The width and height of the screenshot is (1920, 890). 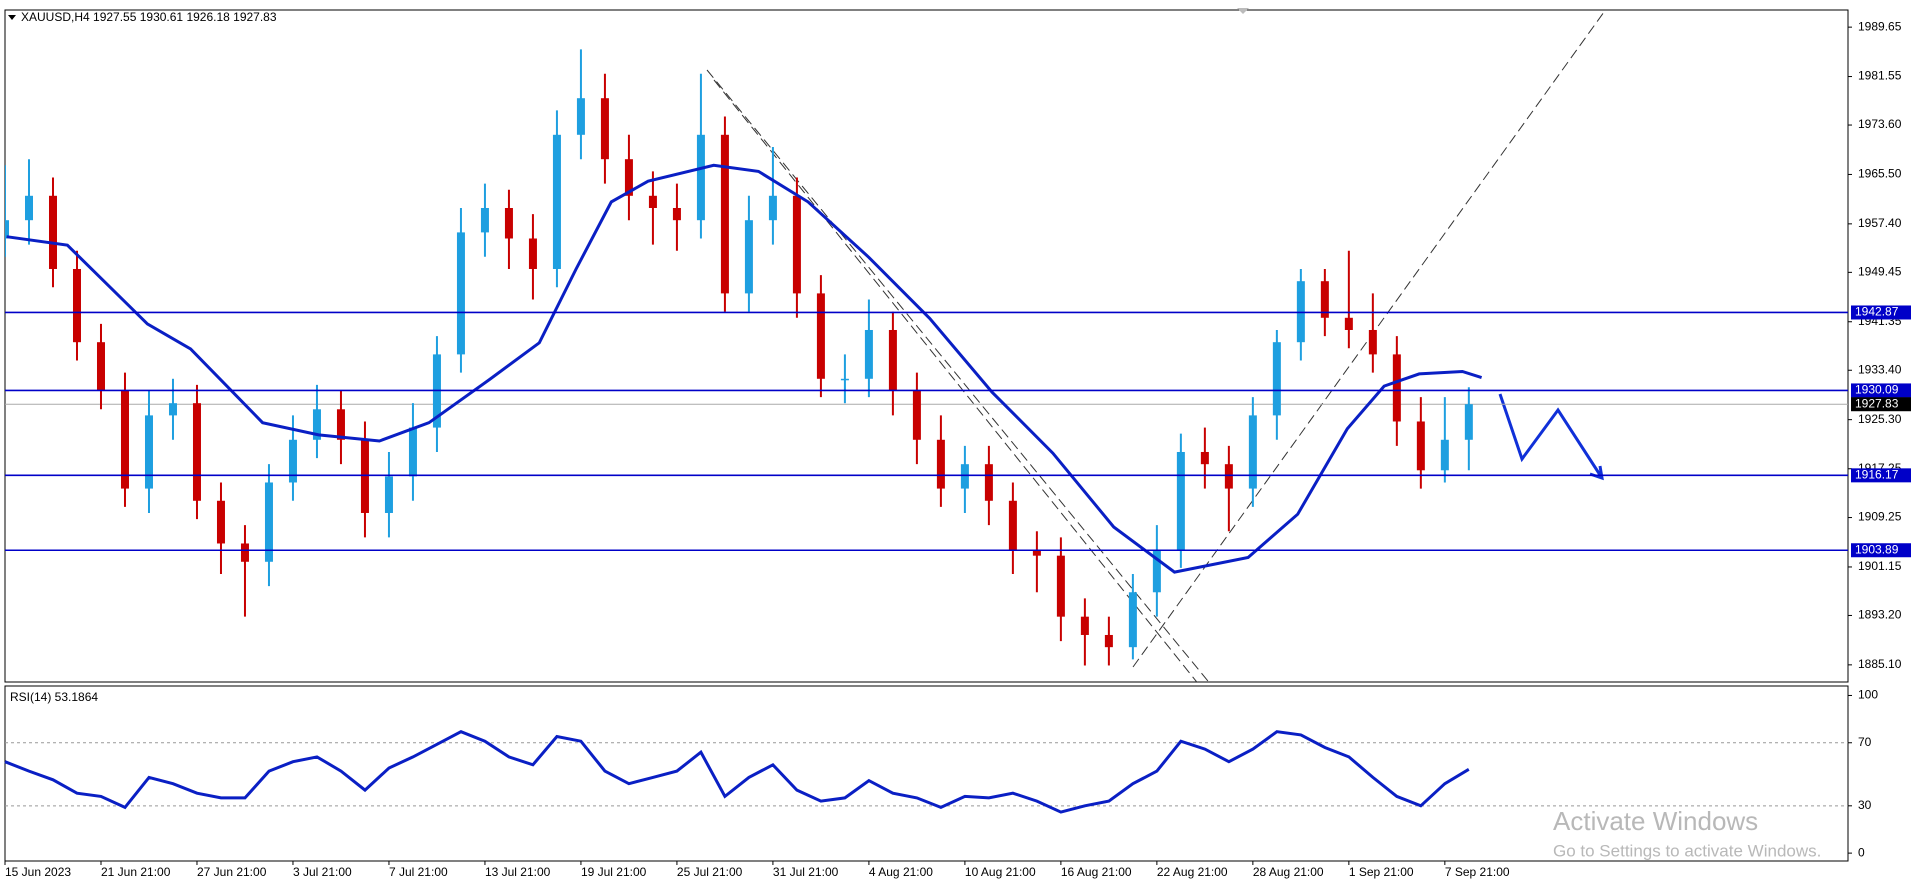 What do you see at coordinates (1000, 872) in the screenshot?
I see `x-tick-label: 10 Aug 21:00` at bounding box center [1000, 872].